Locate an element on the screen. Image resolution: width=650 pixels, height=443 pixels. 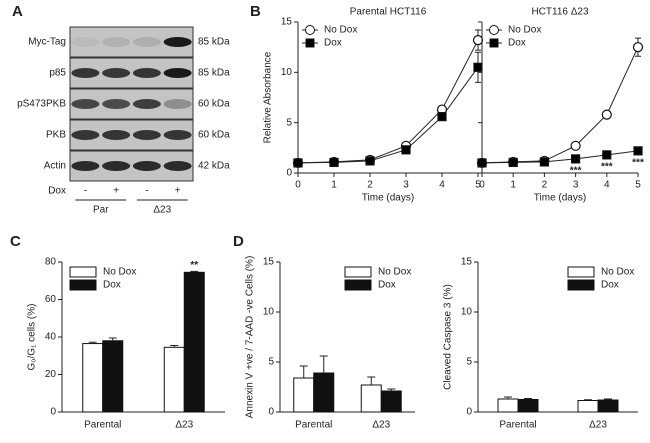
blot-row-label: p85 is located at coordinates (57, 73).